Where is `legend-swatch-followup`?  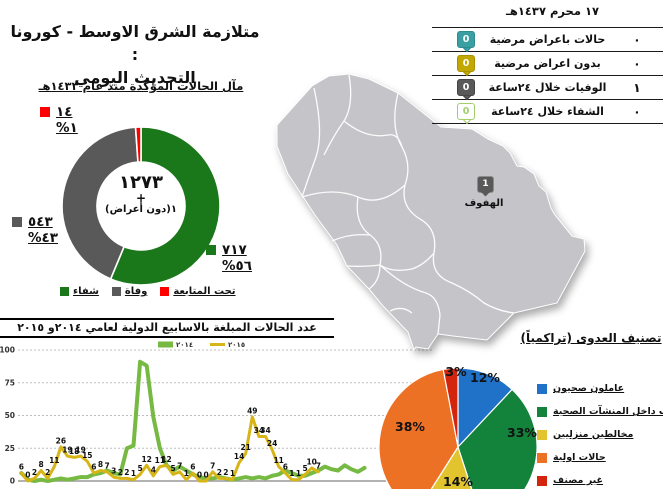 legend-swatch-followup is located at coordinates (165, 291).